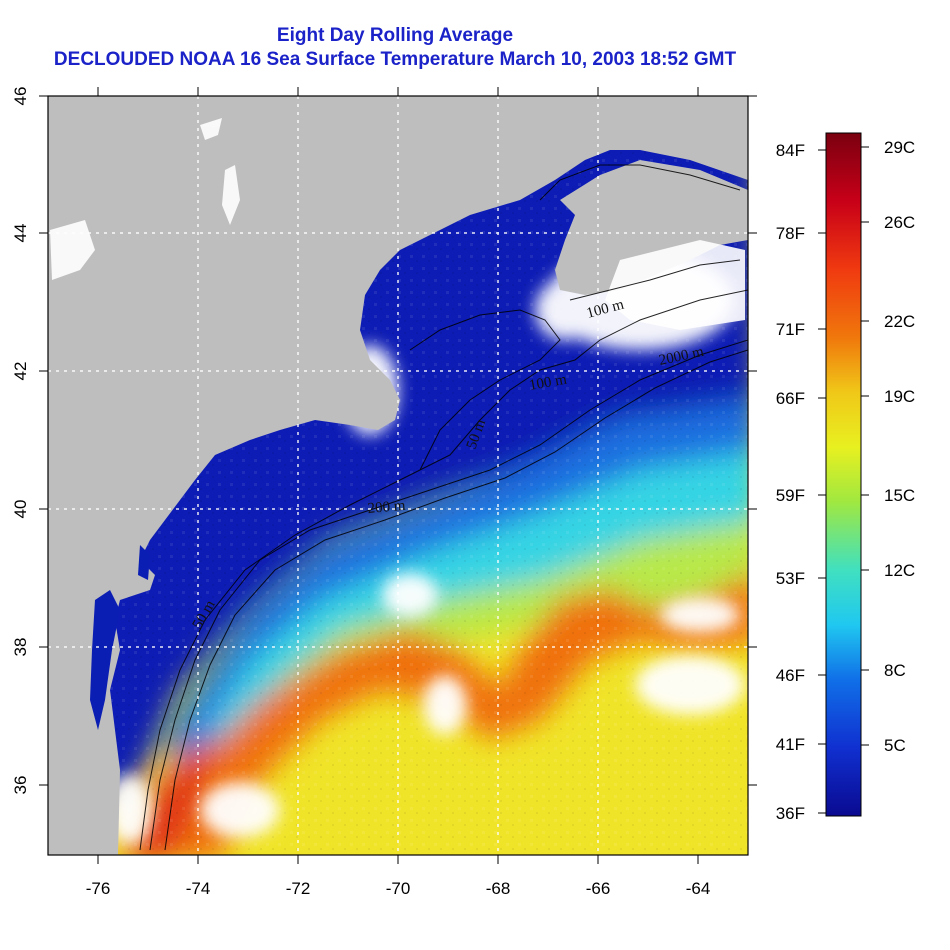 The width and height of the screenshot is (950, 950). What do you see at coordinates (899, 222) in the screenshot?
I see `celsius-label: 26C` at bounding box center [899, 222].